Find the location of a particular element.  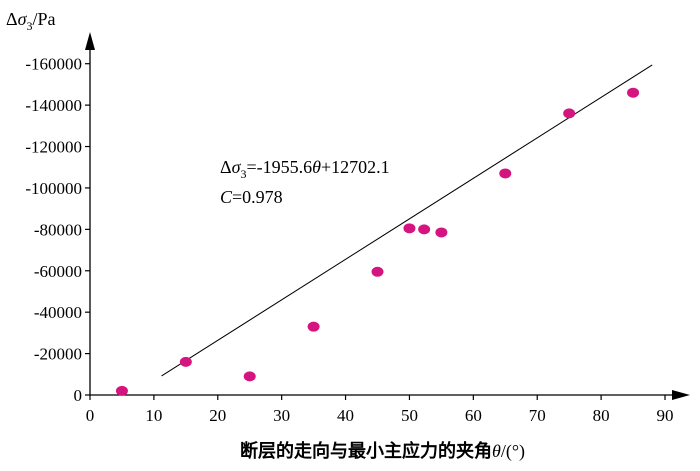

x-tick-label: 60 is located at coordinates (473, 415).